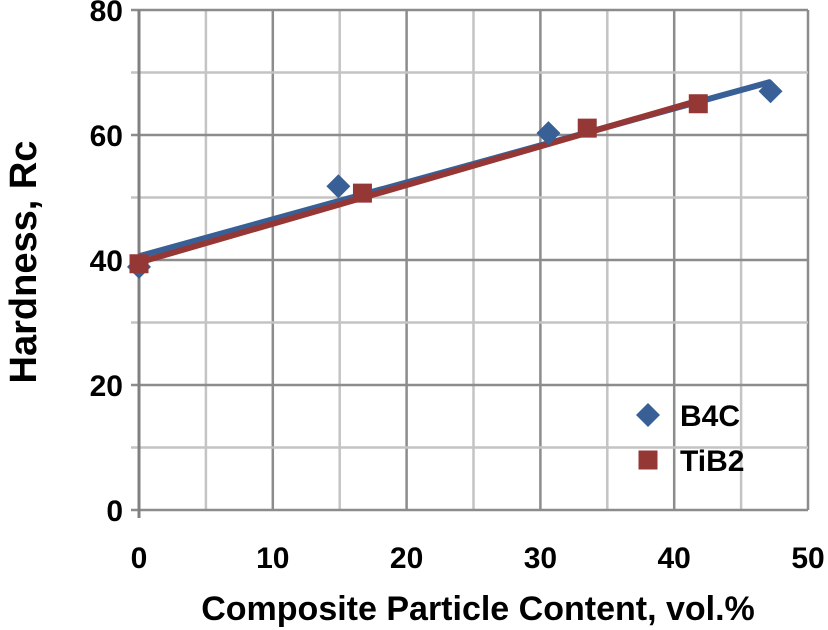  Describe the element at coordinates (478, 609) in the screenshot. I see `x-axis-label: Composite Particle Content, vol.%` at that location.